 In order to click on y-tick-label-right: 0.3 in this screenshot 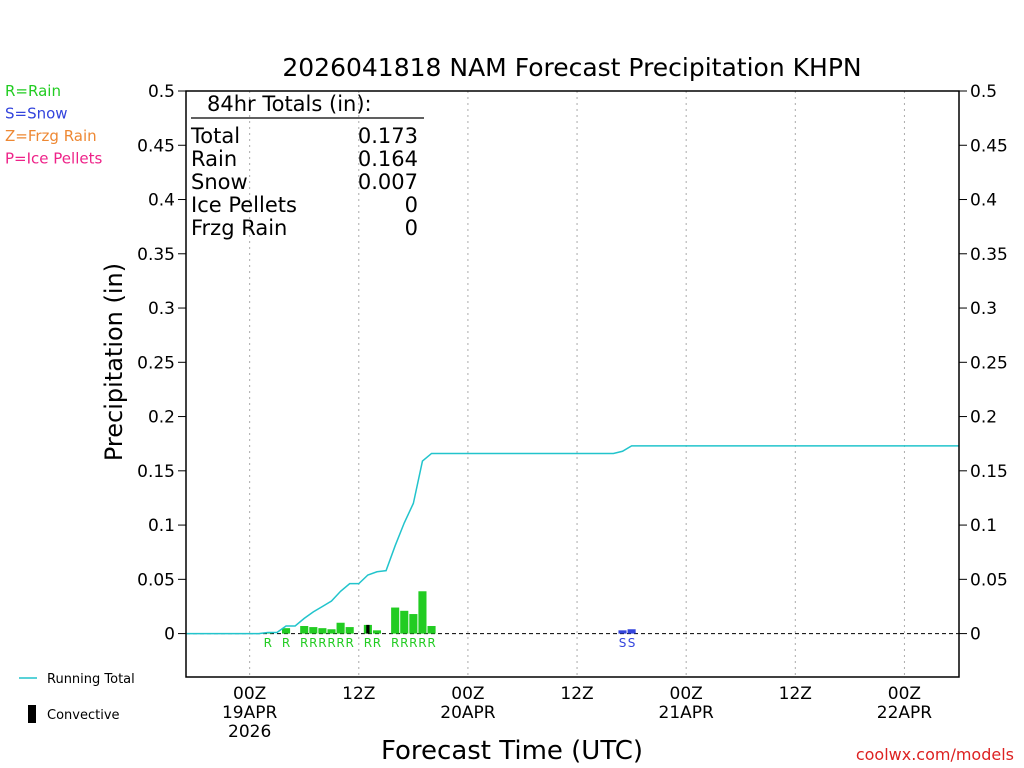, I will do `click(983, 309)`.